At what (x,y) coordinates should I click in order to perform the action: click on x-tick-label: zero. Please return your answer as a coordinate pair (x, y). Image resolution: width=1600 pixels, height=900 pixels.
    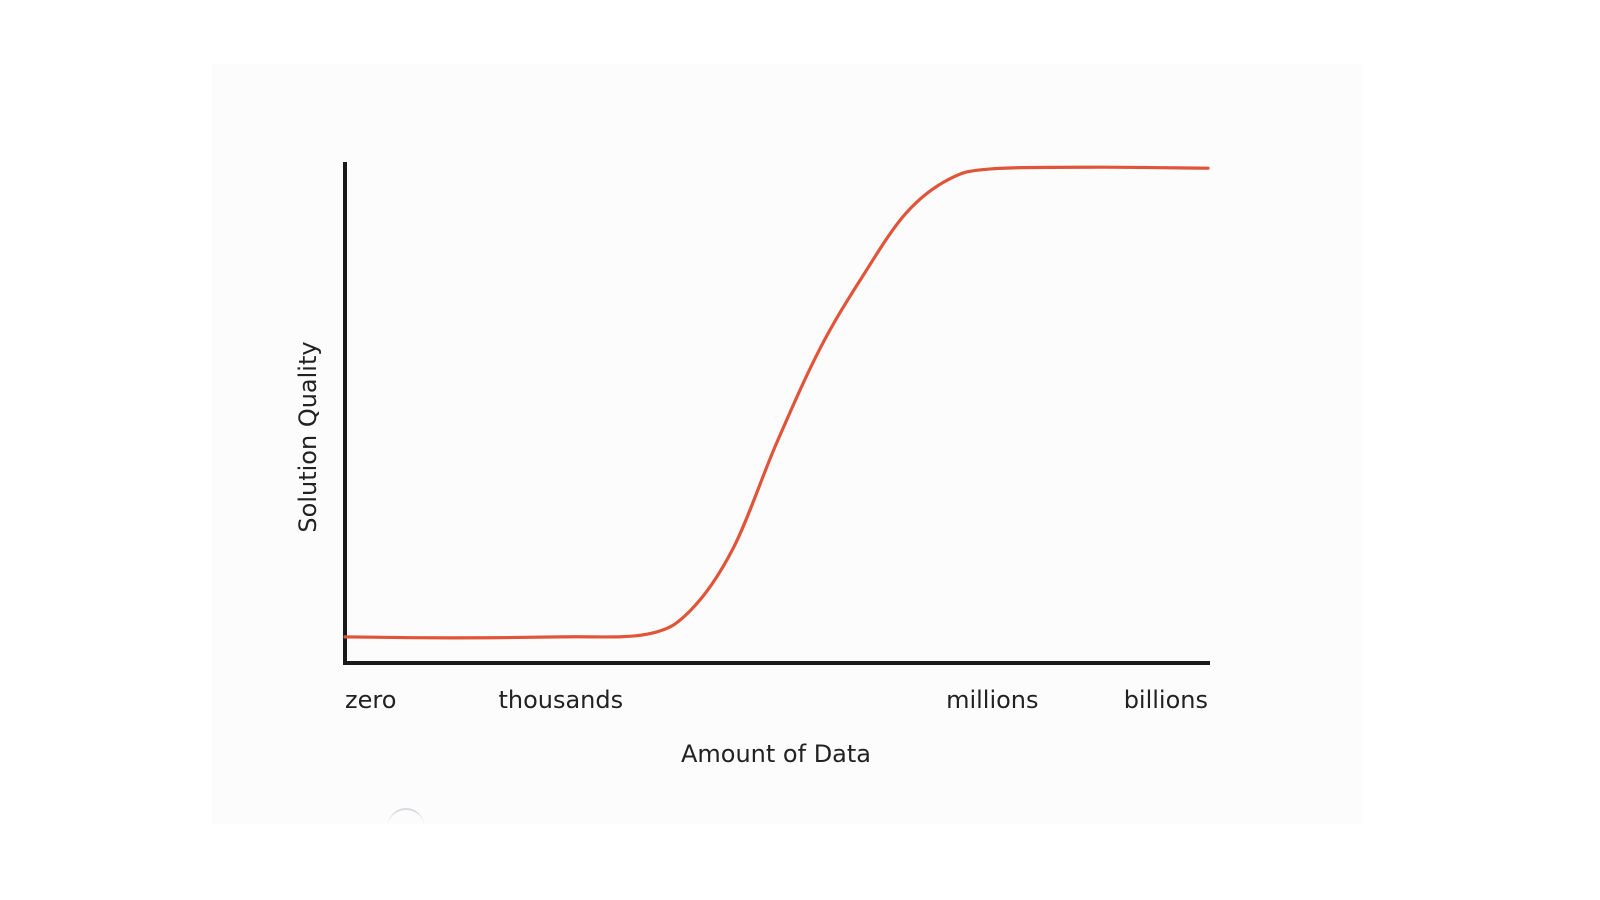
    Looking at the image, I should click on (370, 700).